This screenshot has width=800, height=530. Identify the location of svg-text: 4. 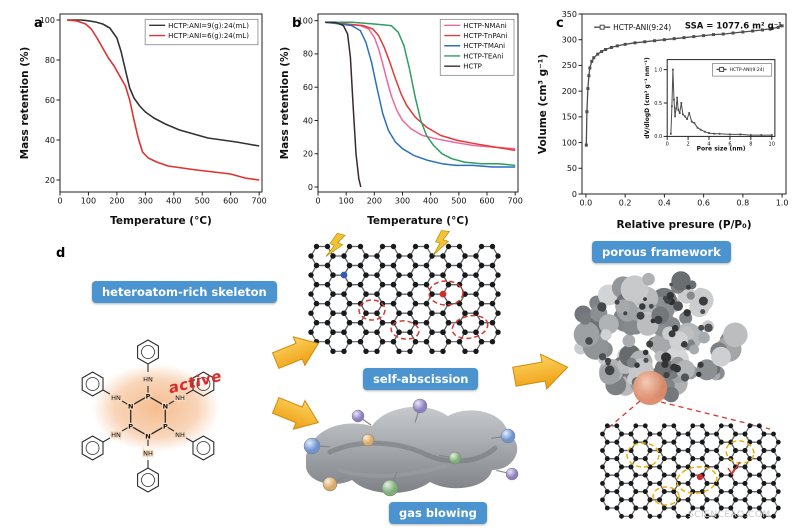
(708, 144).